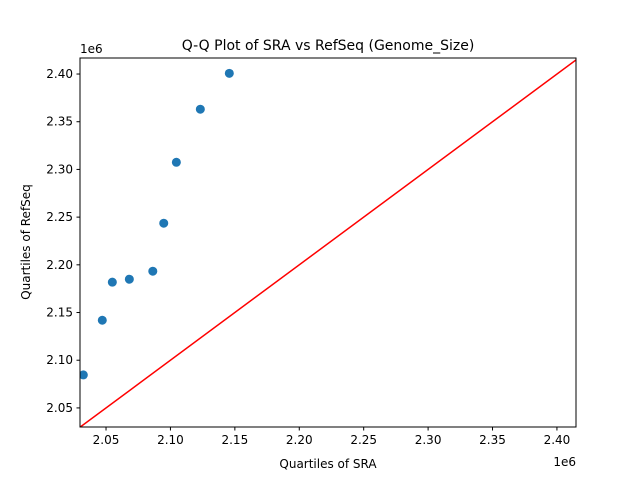  I want to click on y-offset-label: 1e6, so click(91, 49).